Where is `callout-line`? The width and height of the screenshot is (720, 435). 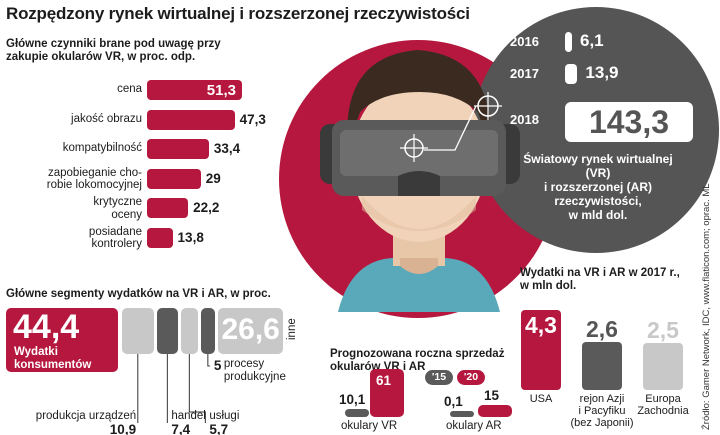
callout-line is located at coordinates (463, 121).